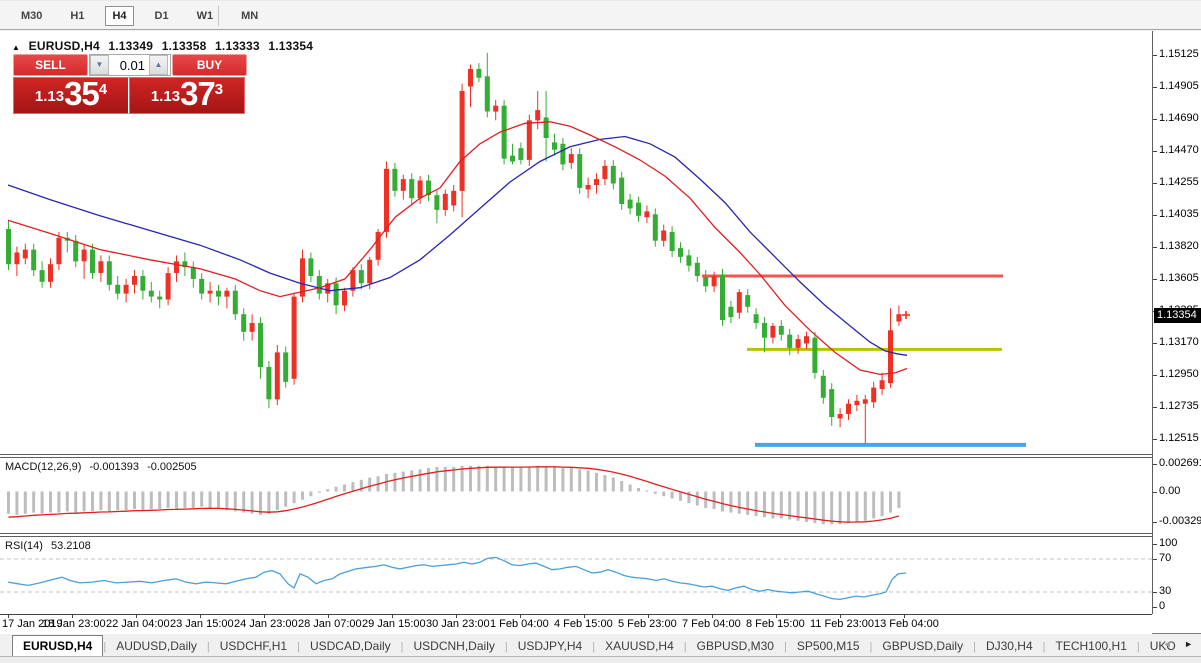 The height and width of the screenshot is (663, 1201). Describe the element at coordinates (647, 624) in the screenshot. I see `date-axis-label: 5 Feb 23:00` at that location.